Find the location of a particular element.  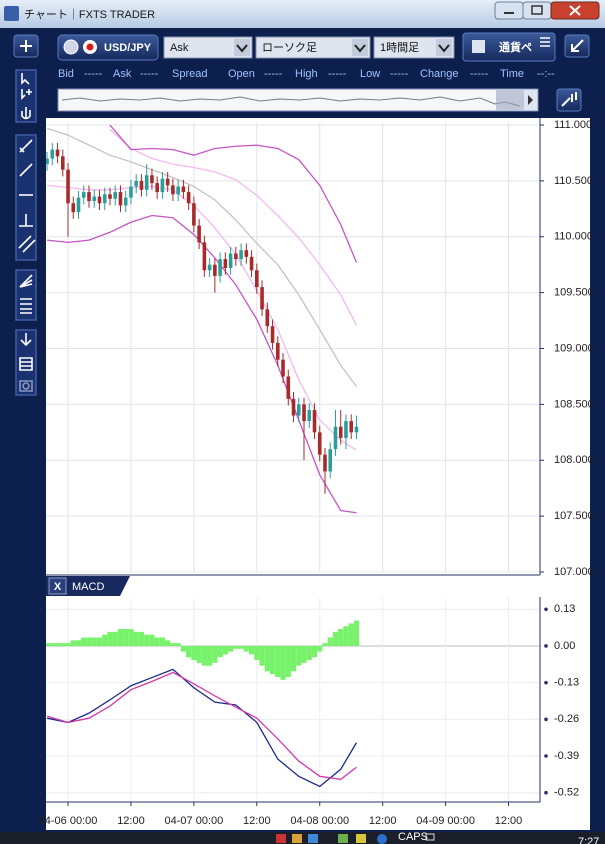

price-side-dropdown: Ask is located at coordinates (208, 47).